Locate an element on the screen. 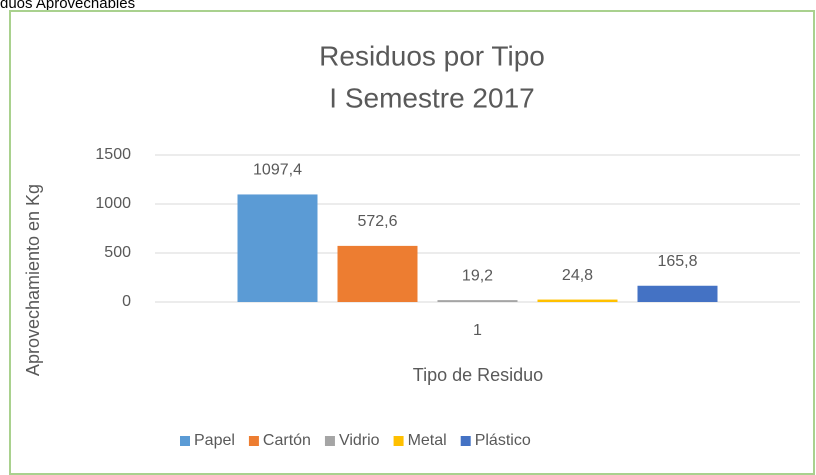  x-tick-label: 1 is located at coordinates (477, 330).